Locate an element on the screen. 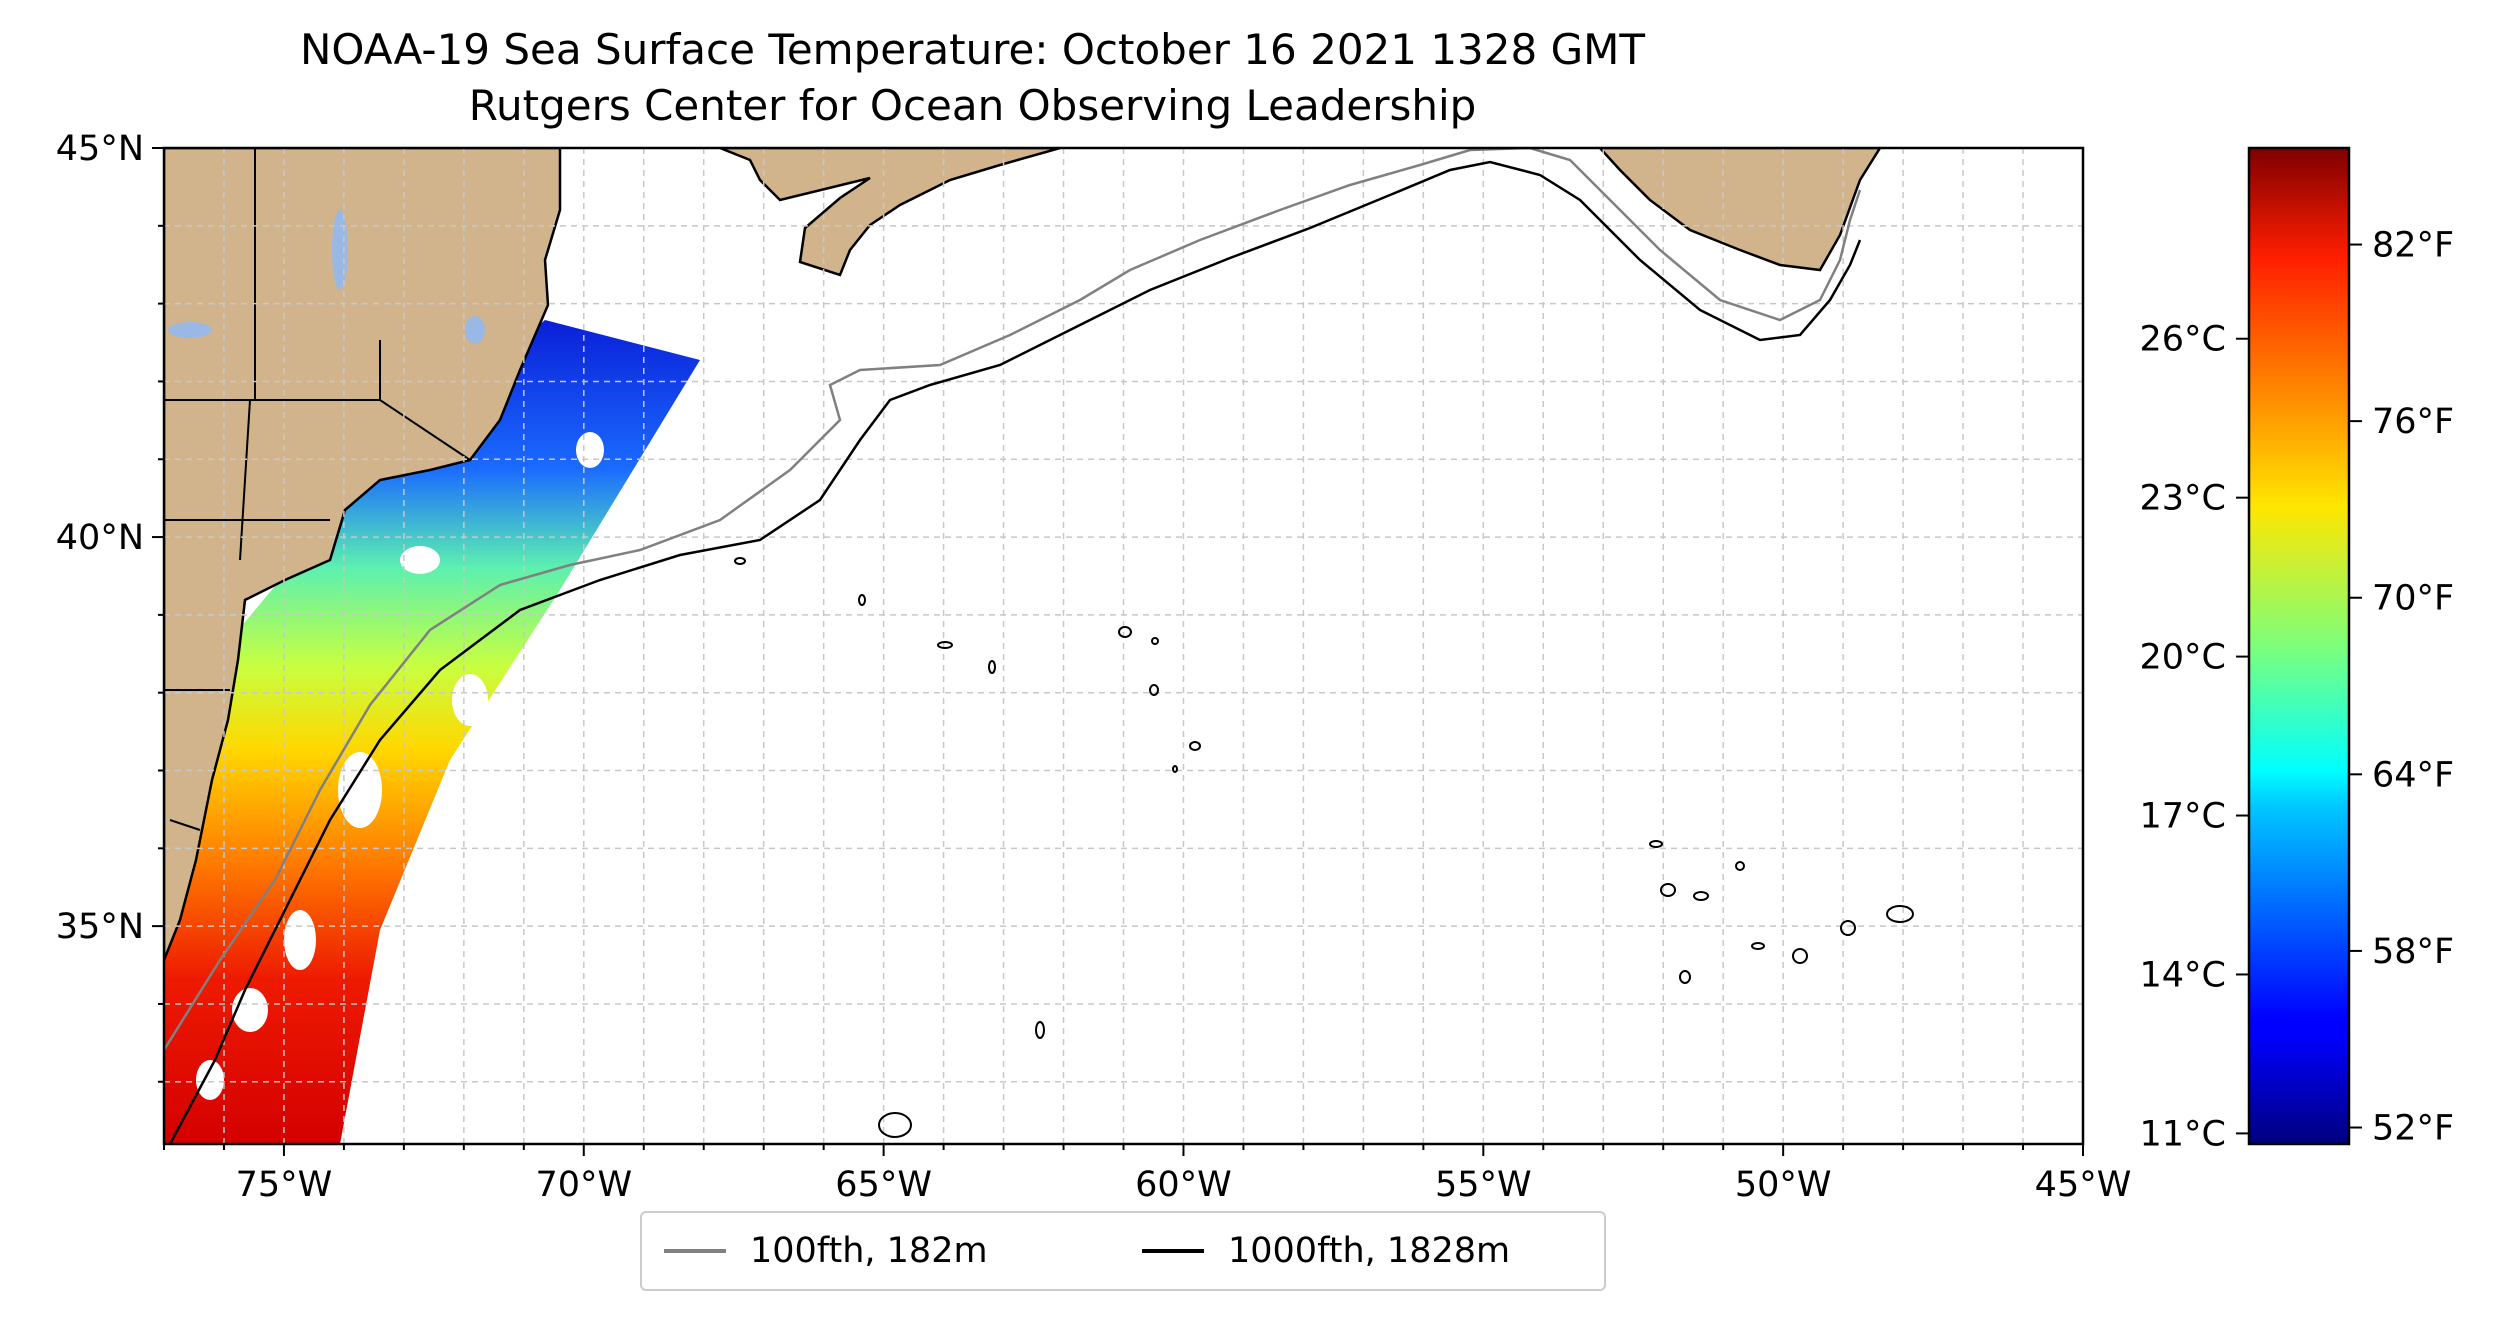 This screenshot has width=2502, height=1318. cloud-gaps is located at coordinates (400, 766).